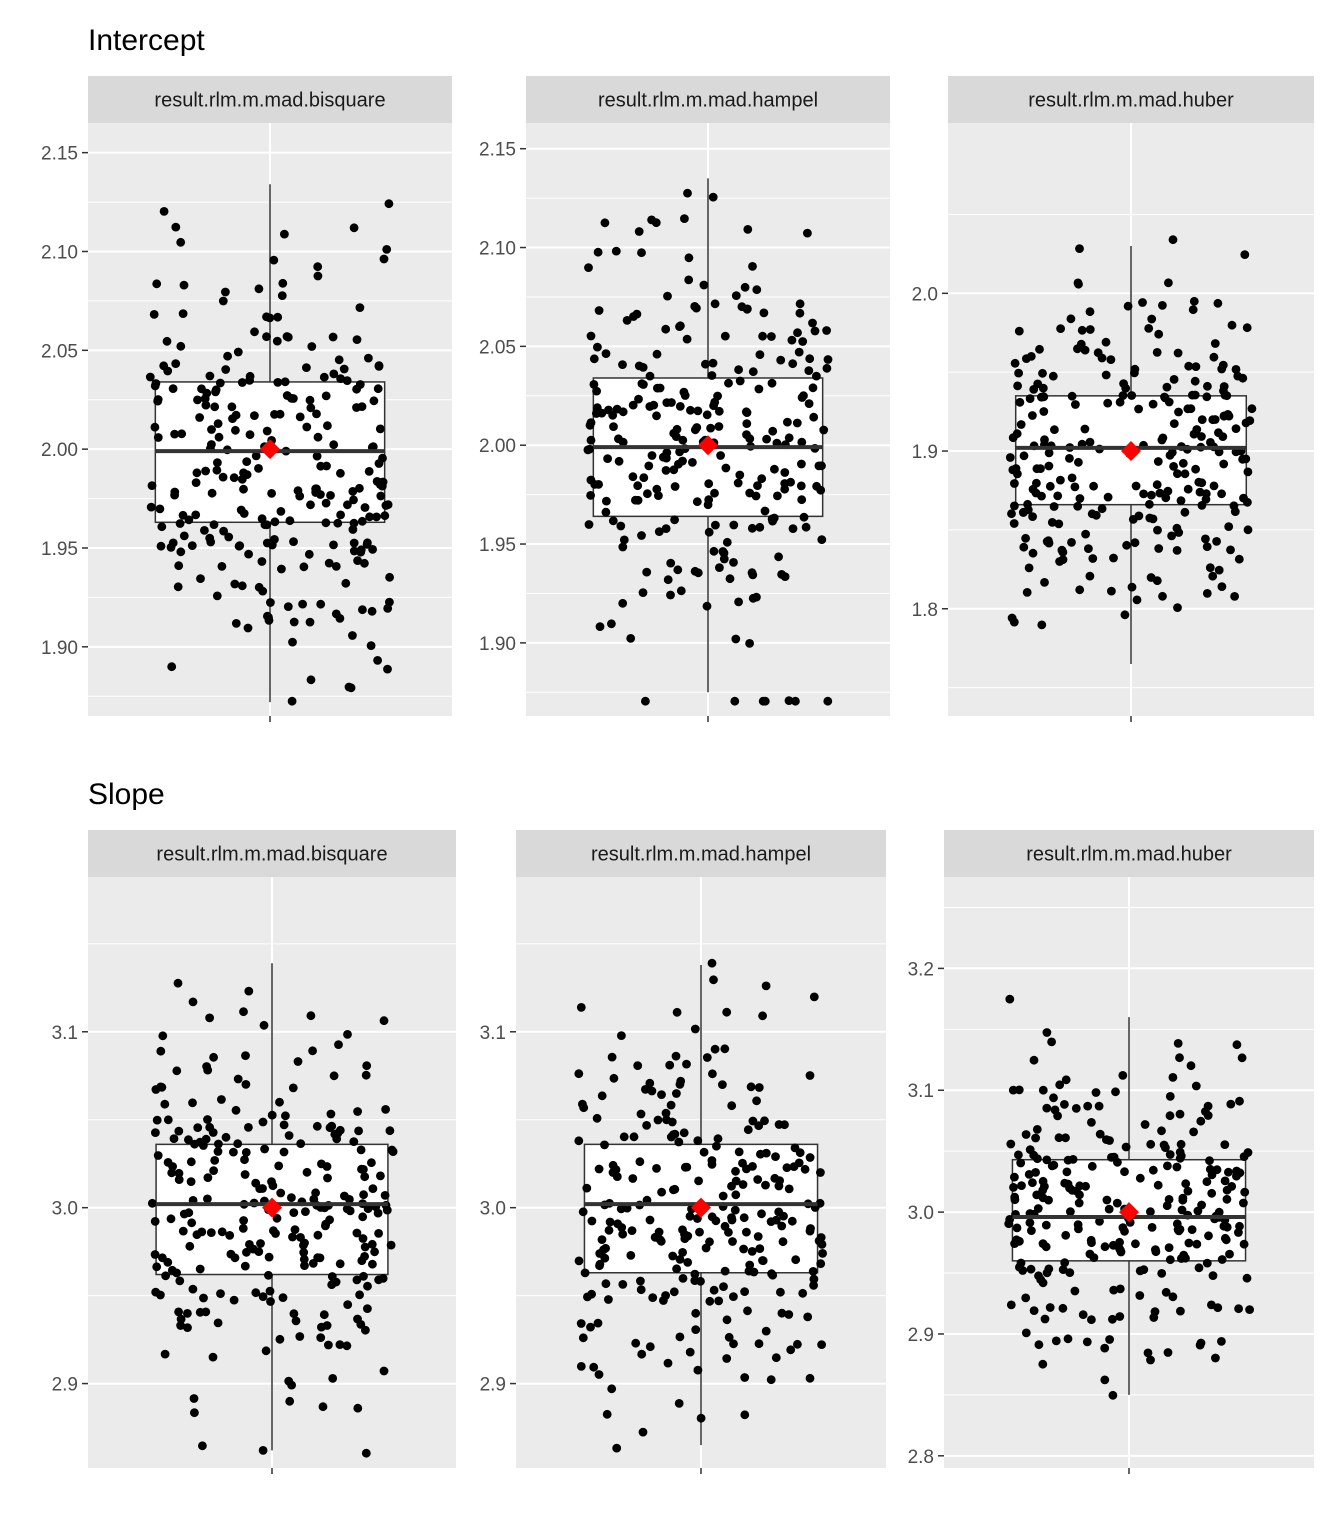  What do you see at coordinates (59, 549) in the screenshot?
I see `y-tick-label: 1.95` at bounding box center [59, 549].